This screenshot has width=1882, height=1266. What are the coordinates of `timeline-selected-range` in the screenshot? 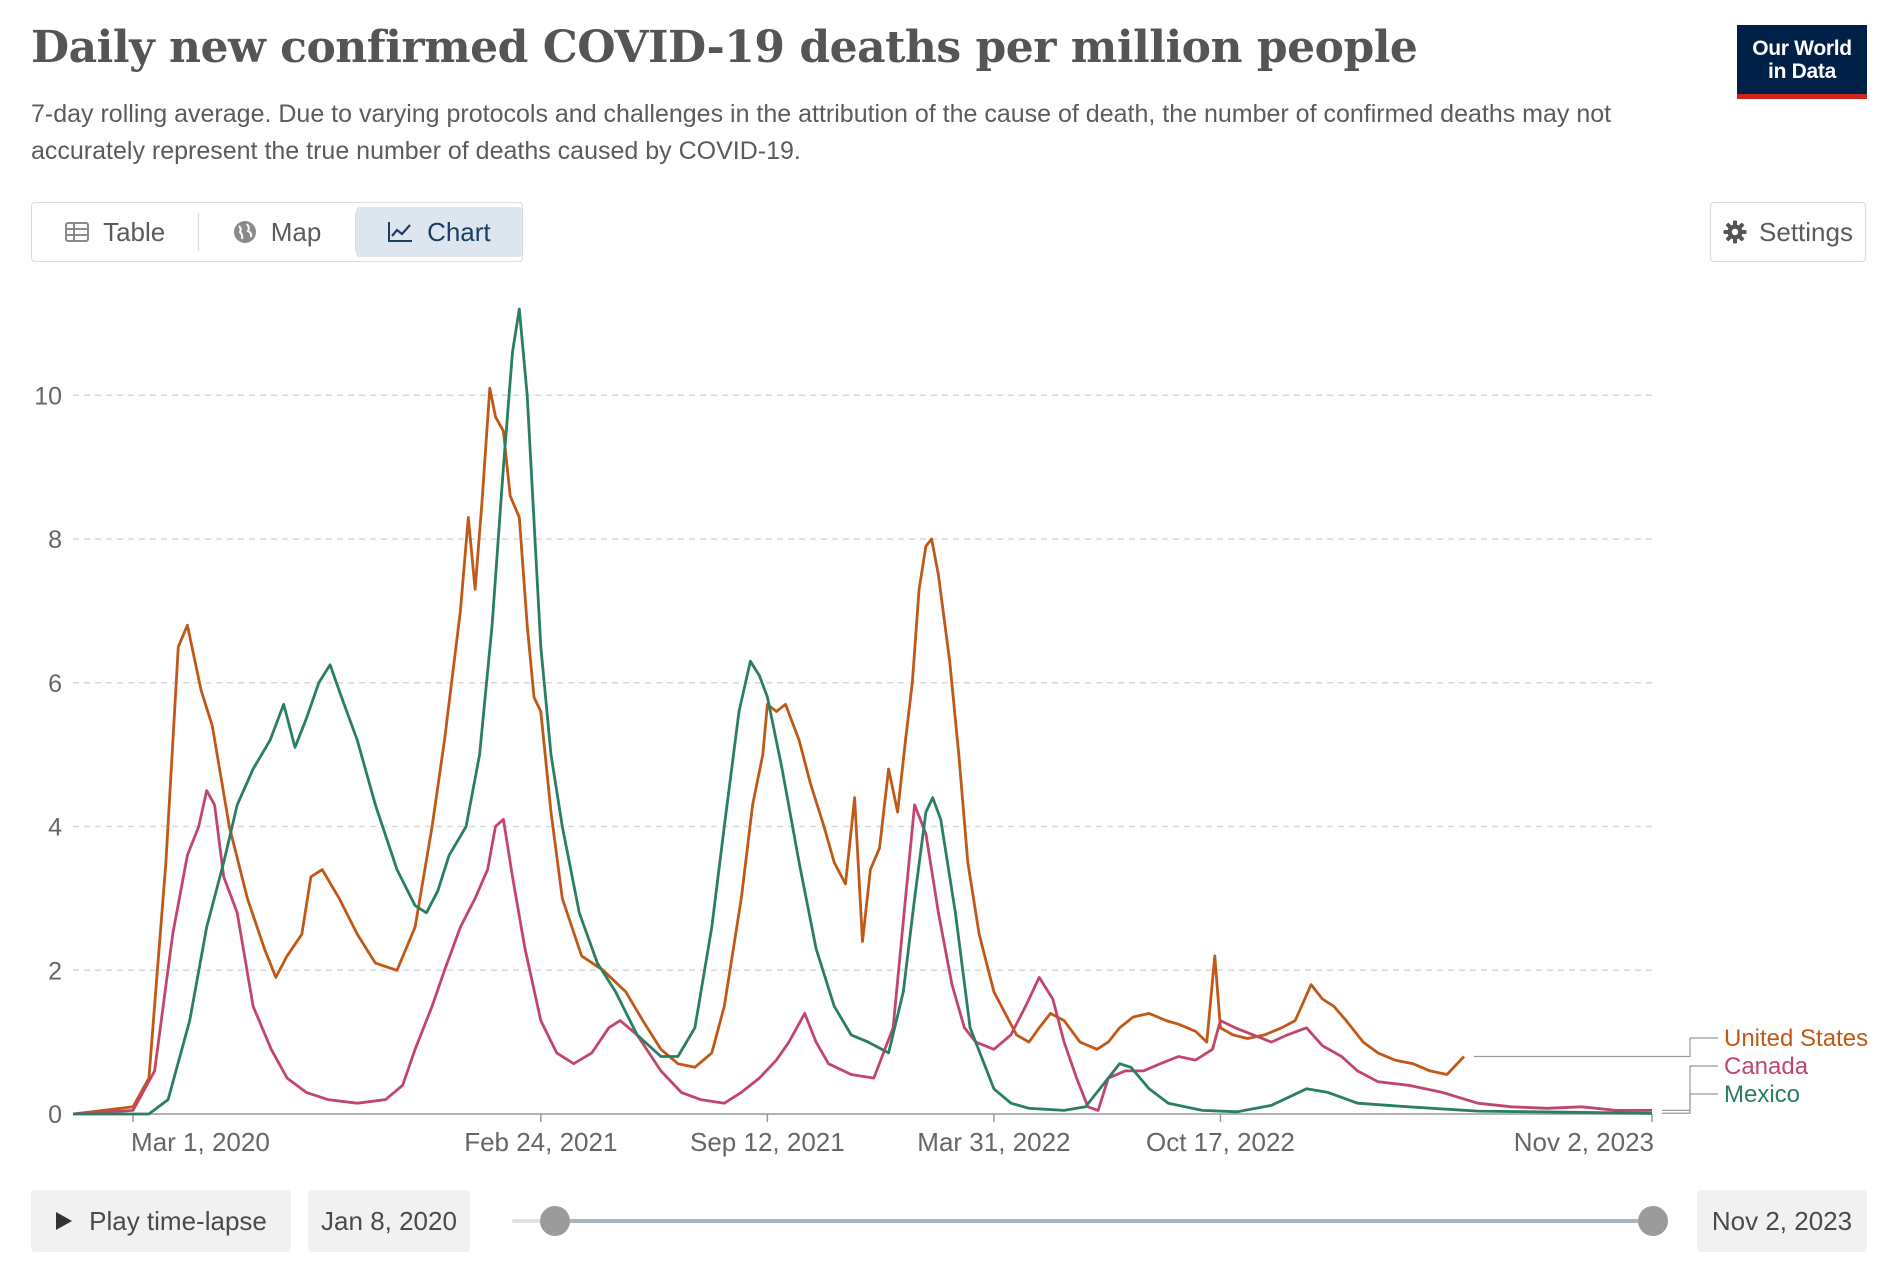 It's located at (1105, 1221).